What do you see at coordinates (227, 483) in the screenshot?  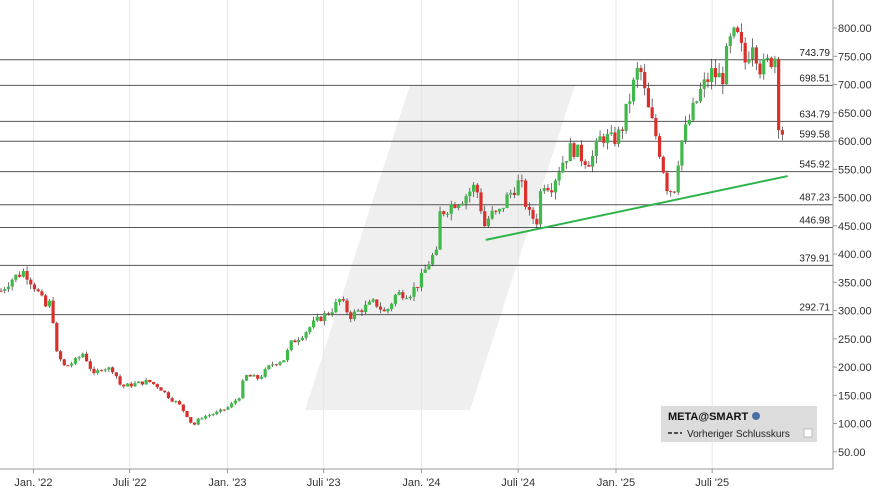 I see `x-tick-label-2: Jan. '23` at bounding box center [227, 483].